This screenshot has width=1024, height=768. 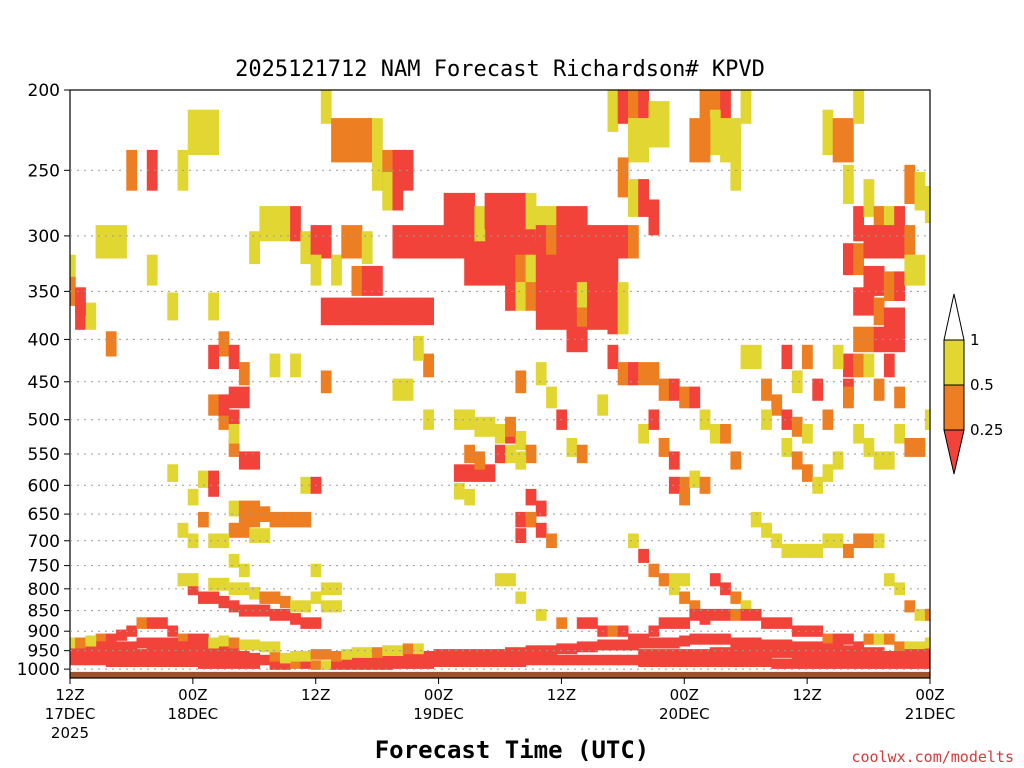 What do you see at coordinates (44, 421) in the screenshot?
I see `y-tick-label: 500` at bounding box center [44, 421].